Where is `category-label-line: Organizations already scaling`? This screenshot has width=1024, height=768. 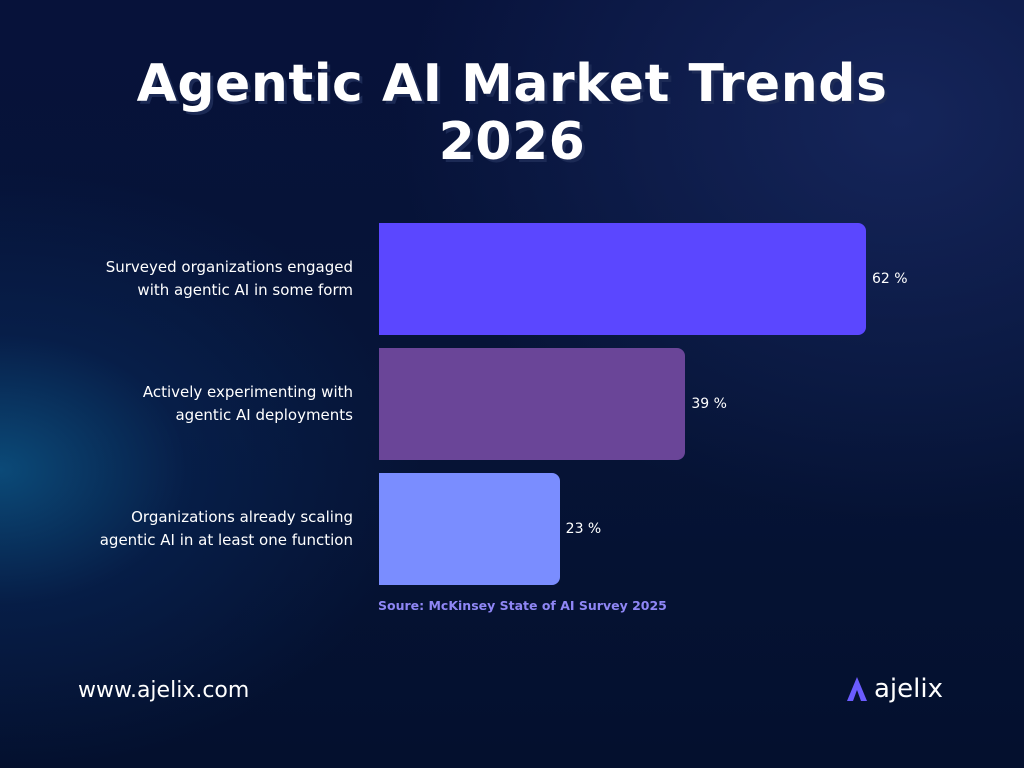 category-label-line: Organizations already scaling is located at coordinates (242, 517).